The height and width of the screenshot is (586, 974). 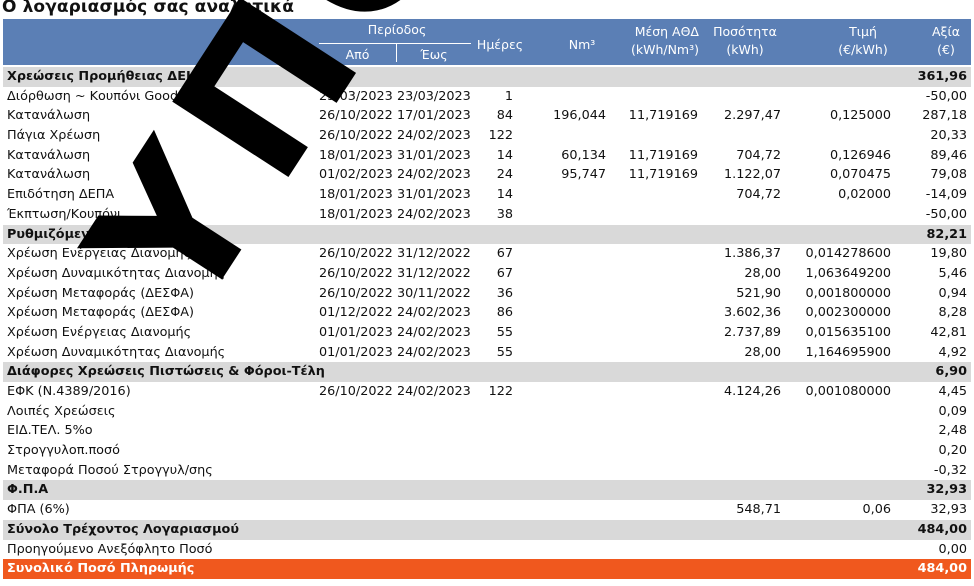 What do you see at coordinates (28, 490) in the screenshot?
I see `cell-desc: Φ.Π.Α` at bounding box center [28, 490].